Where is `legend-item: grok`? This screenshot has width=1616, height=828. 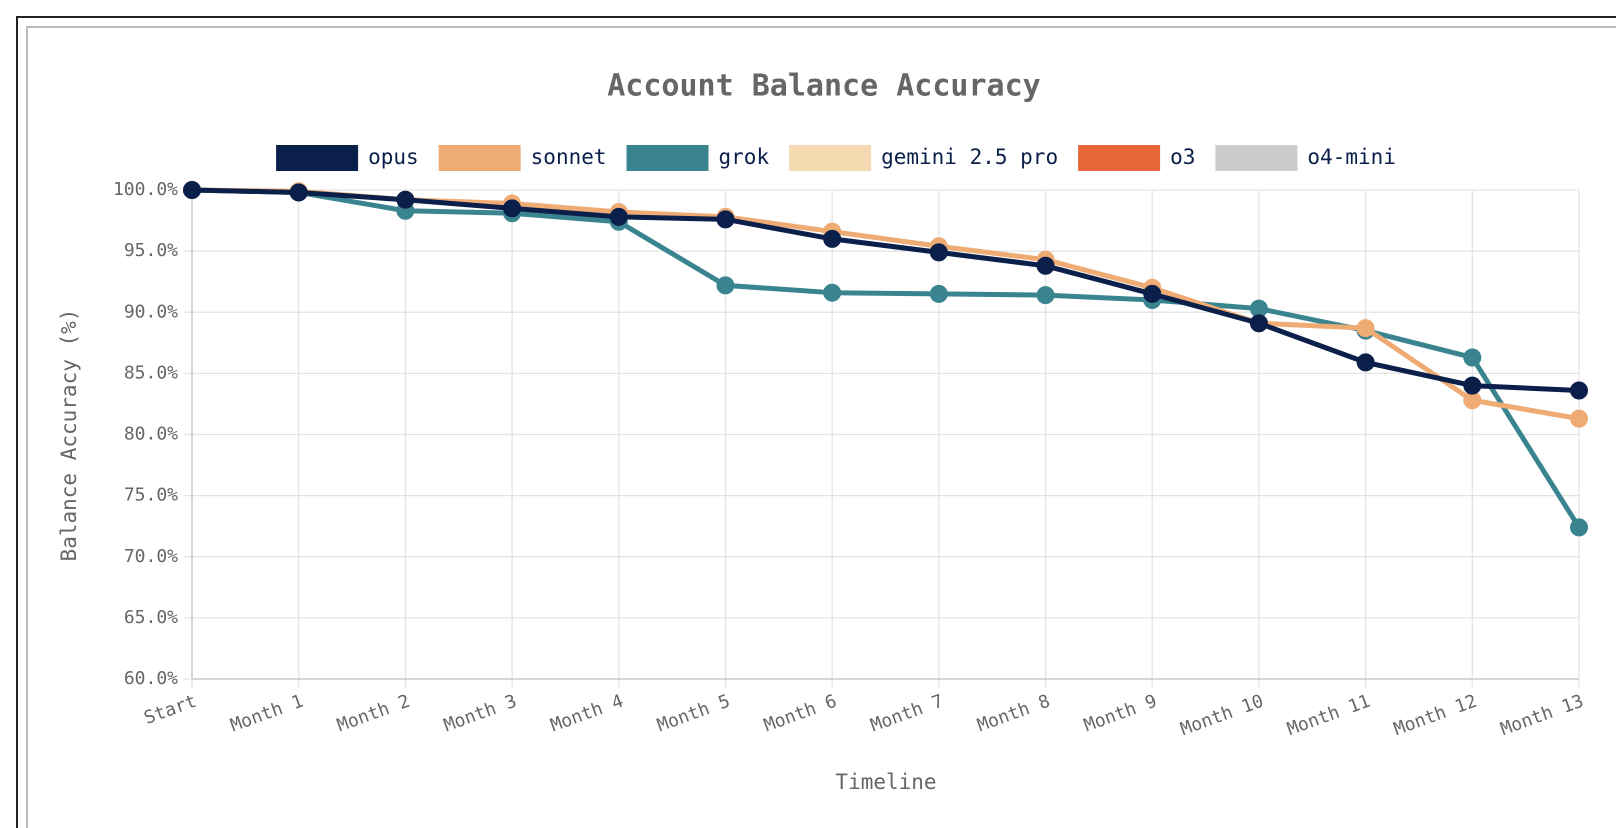
legend-item: grok is located at coordinates (698, 158).